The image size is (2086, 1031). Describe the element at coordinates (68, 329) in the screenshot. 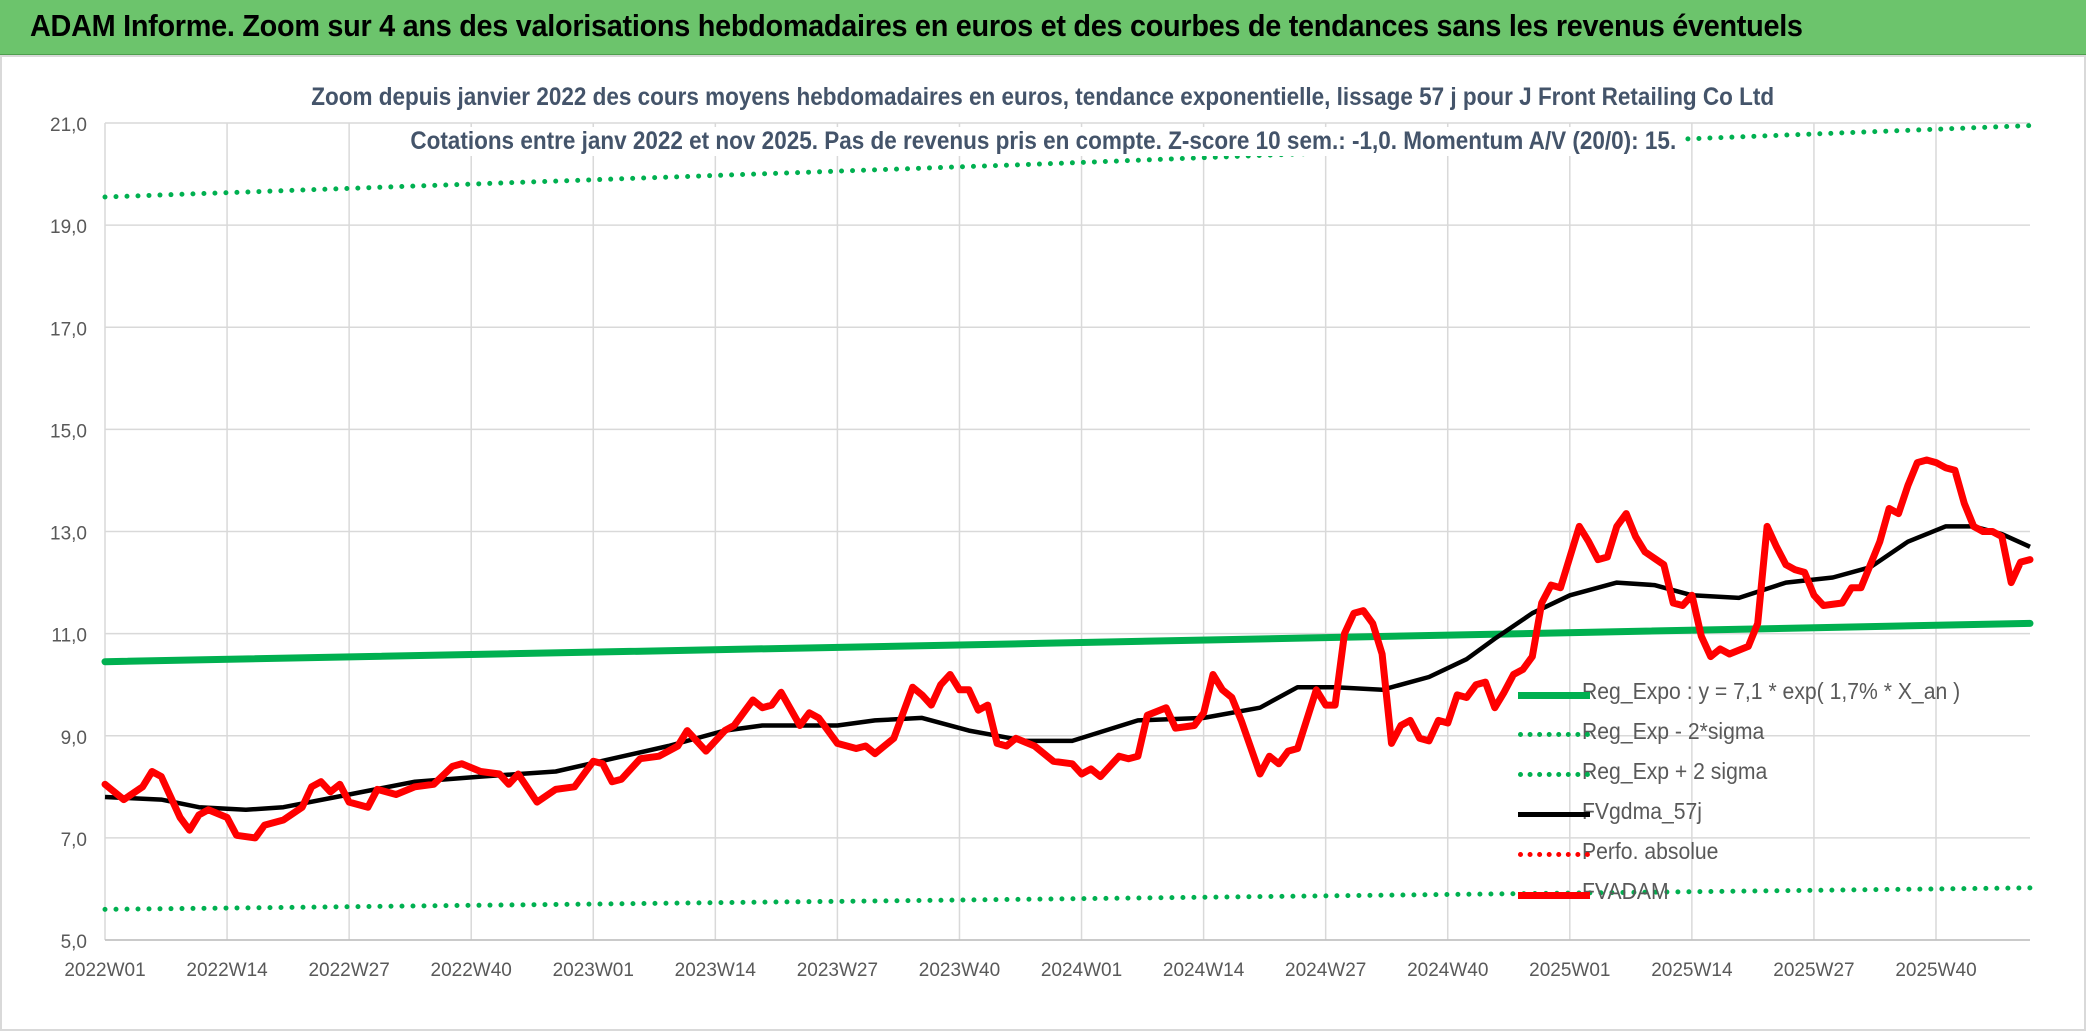

I see `y-tick-label: 17,0` at that location.